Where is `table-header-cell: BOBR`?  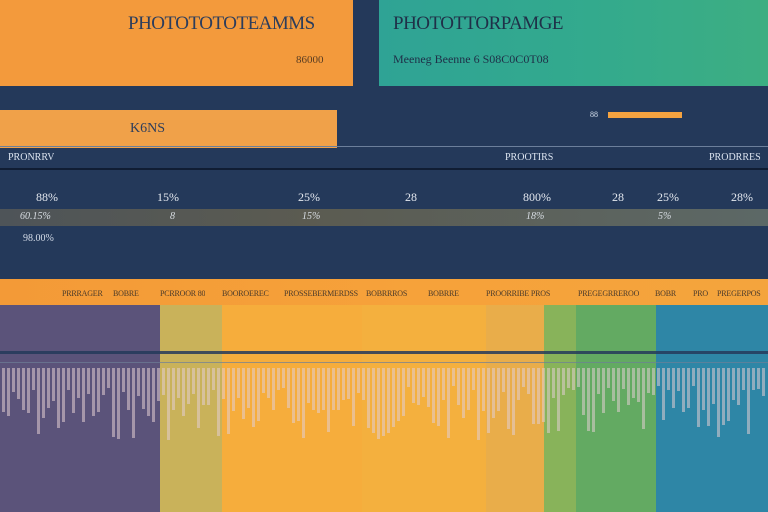 table-header-cell: BOBR is located at coordinates (665, 293).